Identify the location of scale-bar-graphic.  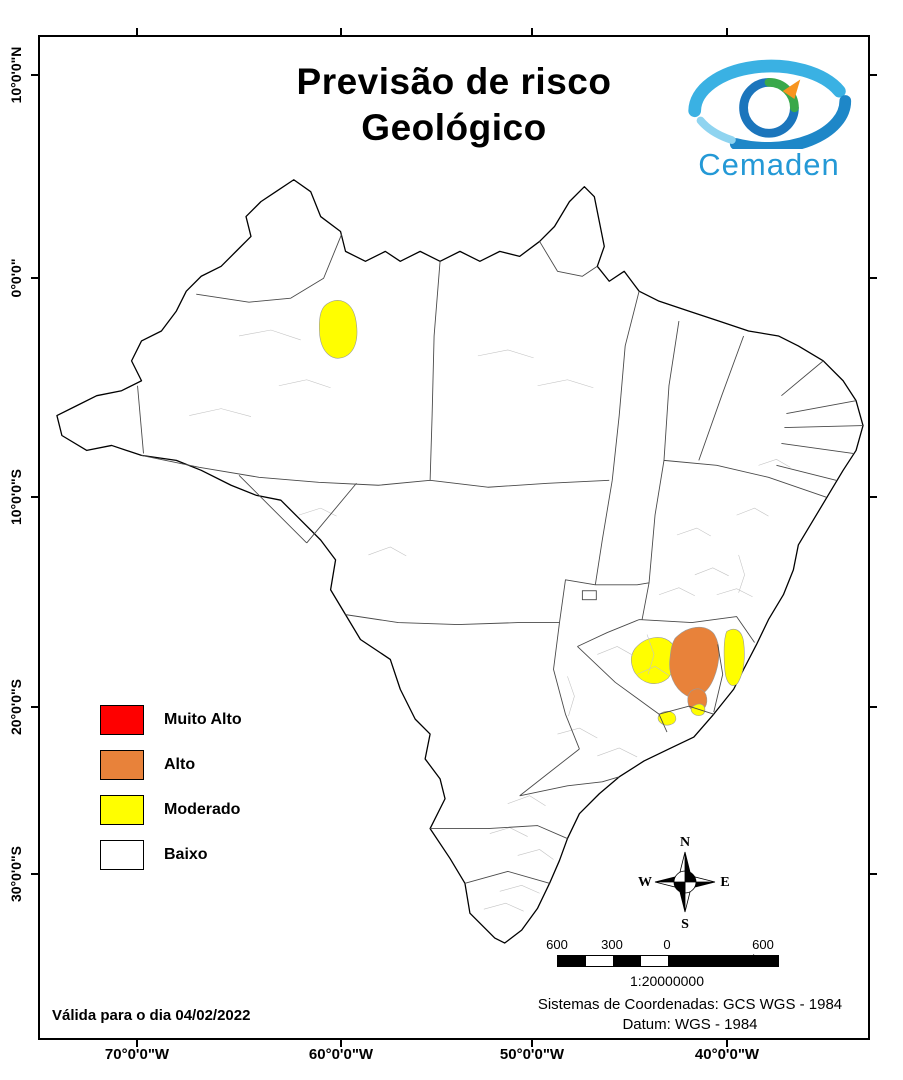
(668, 961).